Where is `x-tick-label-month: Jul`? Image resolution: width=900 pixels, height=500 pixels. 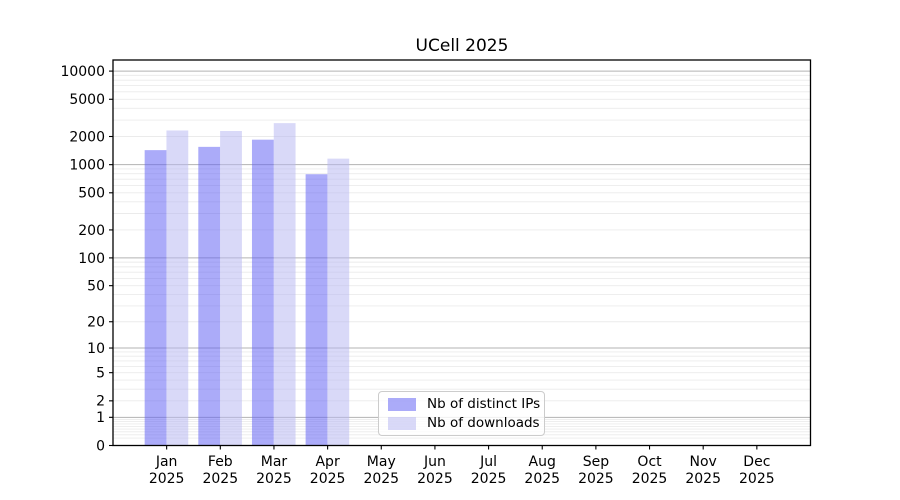
x-tick-label-month: Jul is located at coordinates (488, 462).